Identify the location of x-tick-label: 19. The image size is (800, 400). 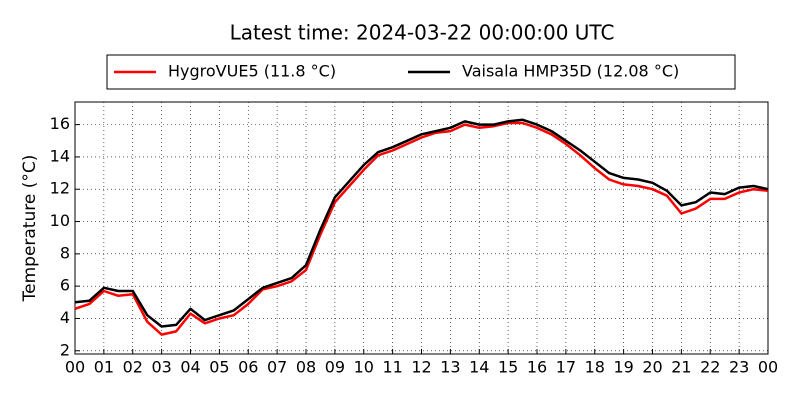
(623, 367).